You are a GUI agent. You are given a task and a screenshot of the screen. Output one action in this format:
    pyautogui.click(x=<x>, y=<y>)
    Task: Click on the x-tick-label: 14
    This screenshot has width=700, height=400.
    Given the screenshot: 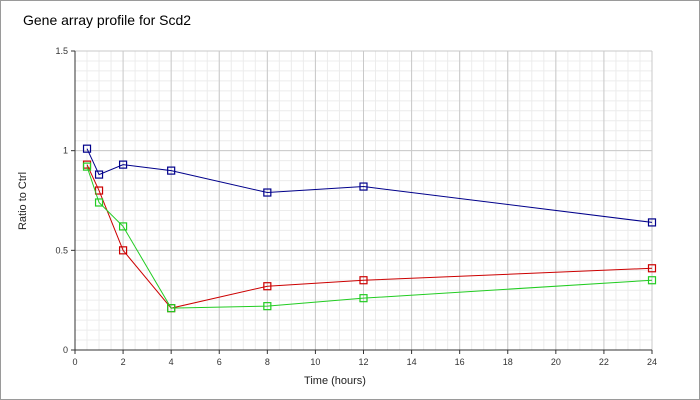 What is the action you would take?
    pyautogui.click(x=412, y=362)
    